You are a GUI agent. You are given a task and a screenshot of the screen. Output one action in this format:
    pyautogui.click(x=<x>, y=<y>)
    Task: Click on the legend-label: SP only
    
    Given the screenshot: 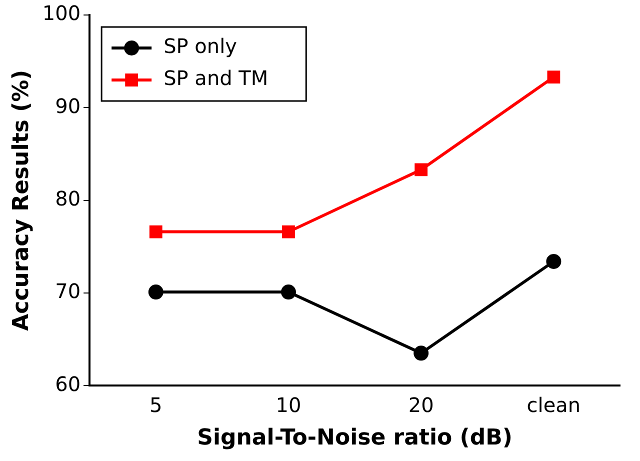 What is the action you would take?
    pyautogui.click(x=201, y=46)
    